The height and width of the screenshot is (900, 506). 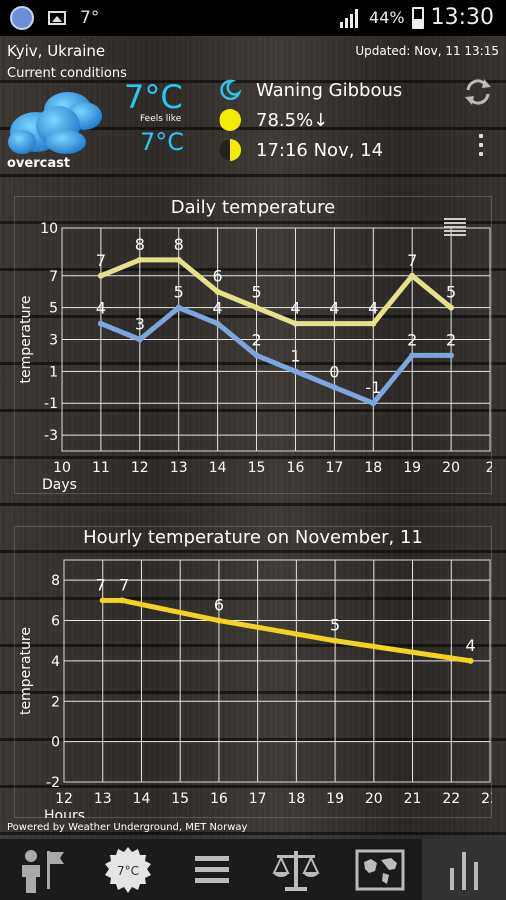 What do you see at coordinates (329, 90) in the screenshot?
I see `moon-phase: Waning Gibbous` at bounding box center [329, 90].